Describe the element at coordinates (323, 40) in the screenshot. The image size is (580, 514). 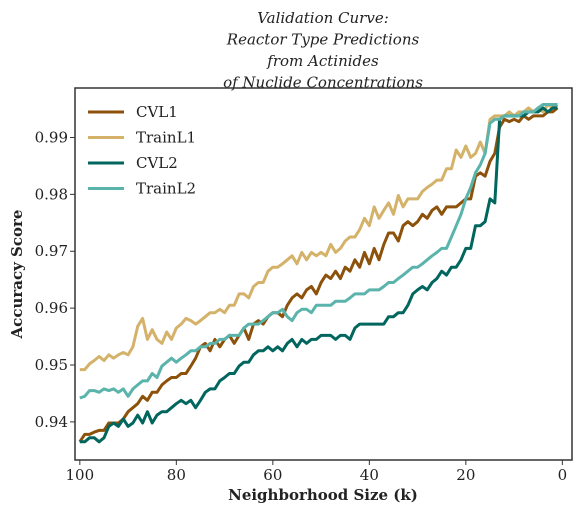
I see `chart-title-line: Reactor Type Predictions` at that location.